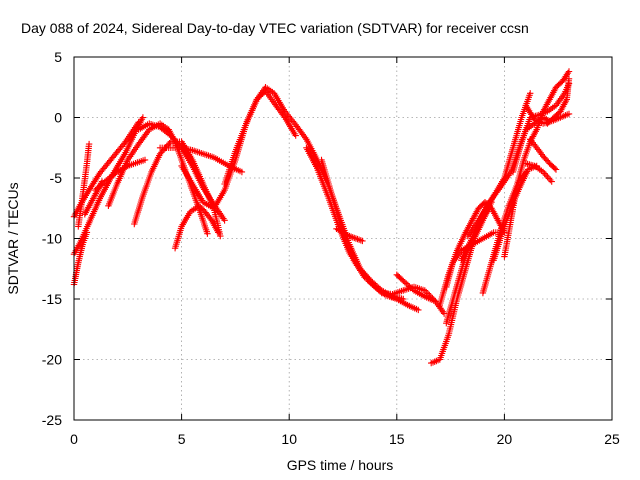 This screenshot has width=640, height=480. Describe the element at coordinates (52, 420) in the screenshot. I see `y-tick-label: -25` at that location.